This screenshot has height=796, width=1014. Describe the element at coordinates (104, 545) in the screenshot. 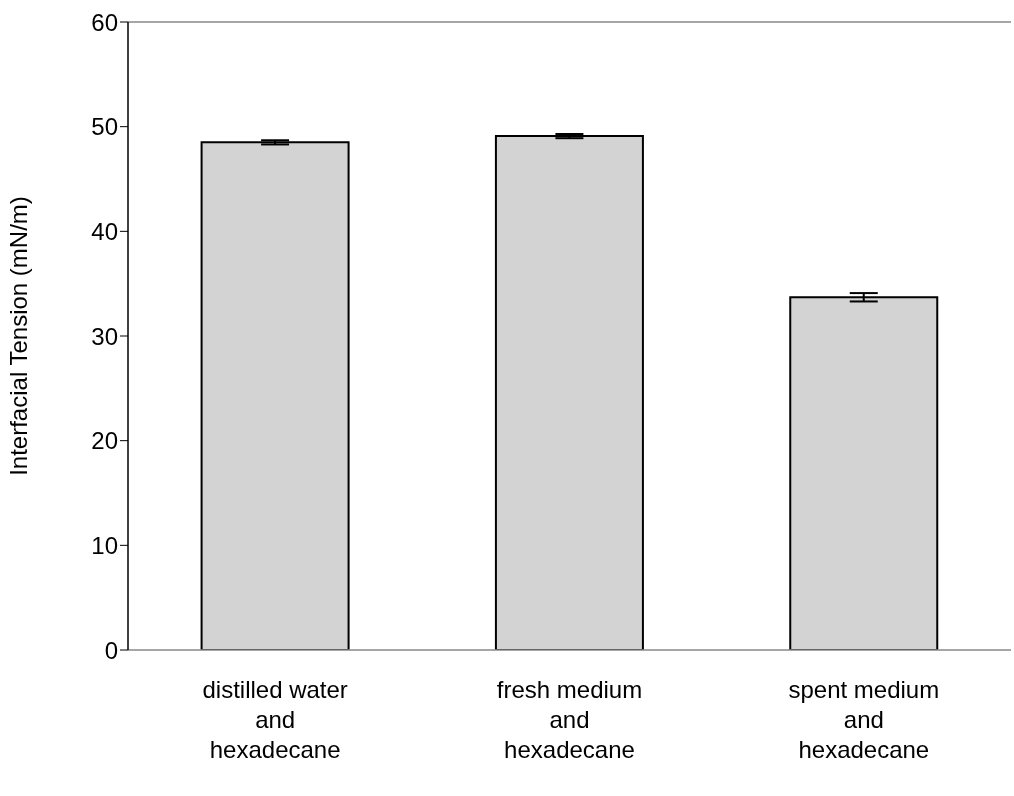

I see `y-tick-label: 10` at that location.